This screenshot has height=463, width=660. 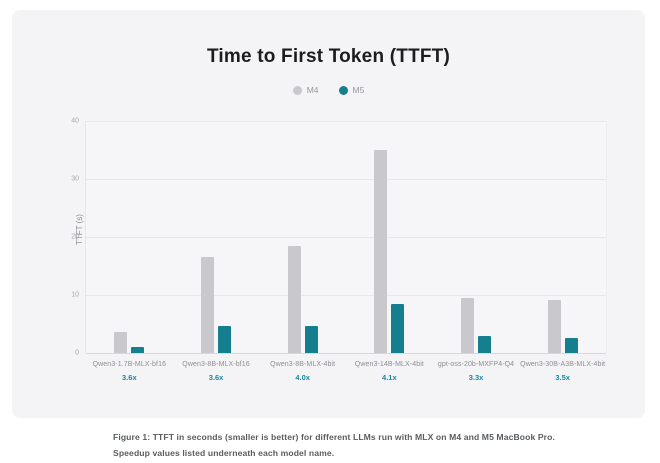 I want to click on legend: M4 M5, so click(x=328, y=90).